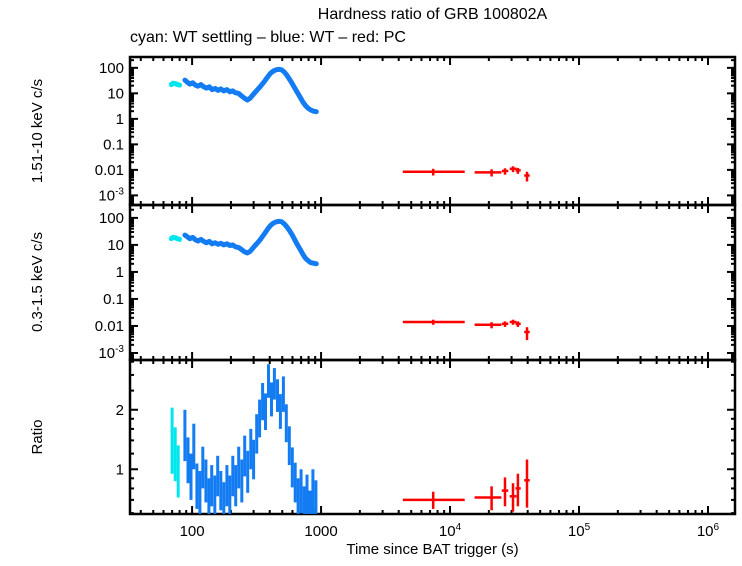 The height and width of the screenshot is (566, 742). Describe the element at coordinates (175, 84) in the screenshot. I see `hard-band-series-wt-settling` at that location.